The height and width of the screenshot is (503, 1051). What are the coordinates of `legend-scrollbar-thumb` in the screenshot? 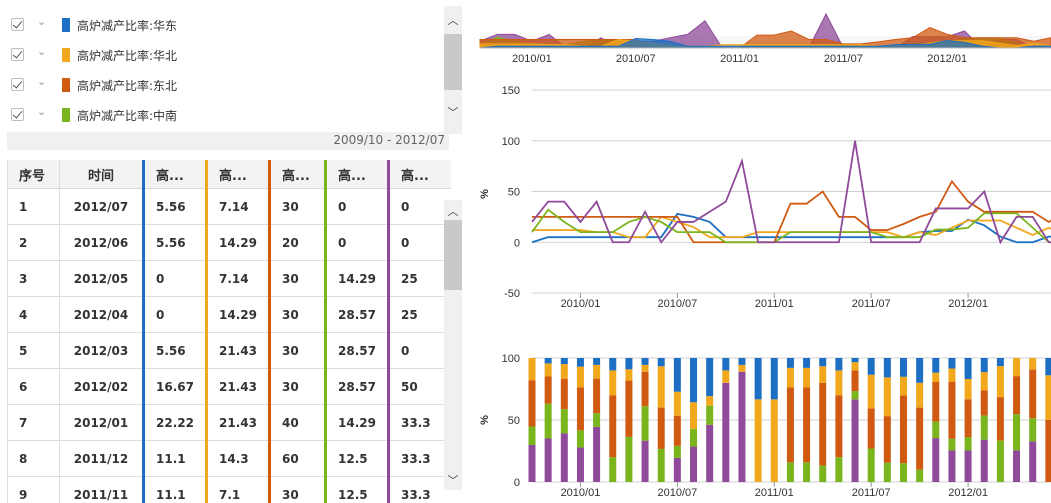 It's located at (453, 62).